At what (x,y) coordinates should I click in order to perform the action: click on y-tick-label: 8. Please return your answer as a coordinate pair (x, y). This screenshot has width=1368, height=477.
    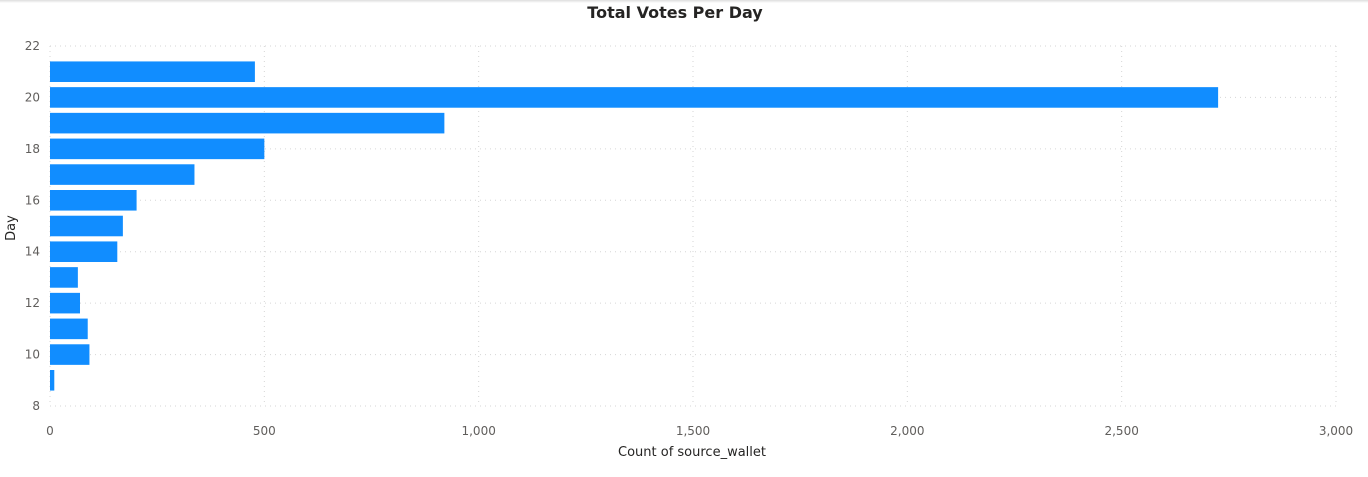
    Looking at the image, I should click on (36, 406).